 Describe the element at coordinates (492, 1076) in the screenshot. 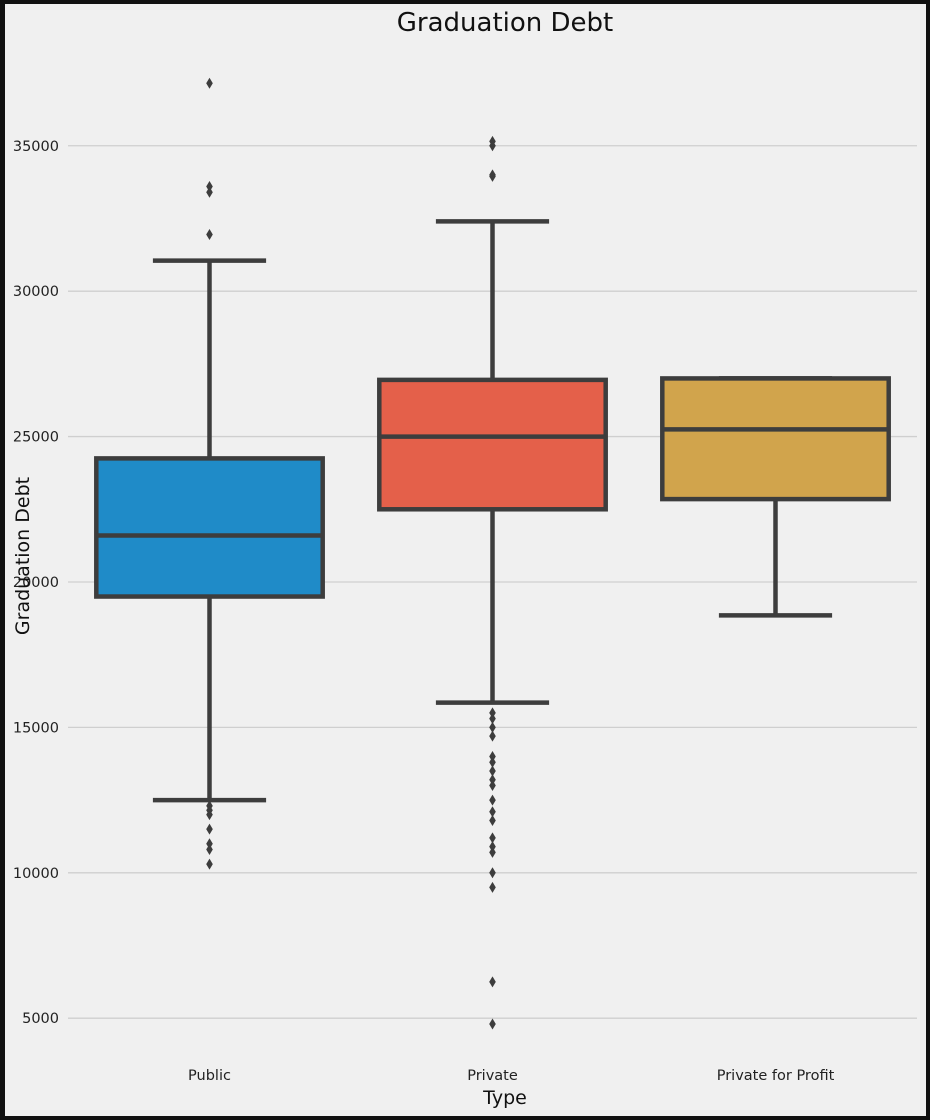

I see `x-tick-label: Private` at that location.